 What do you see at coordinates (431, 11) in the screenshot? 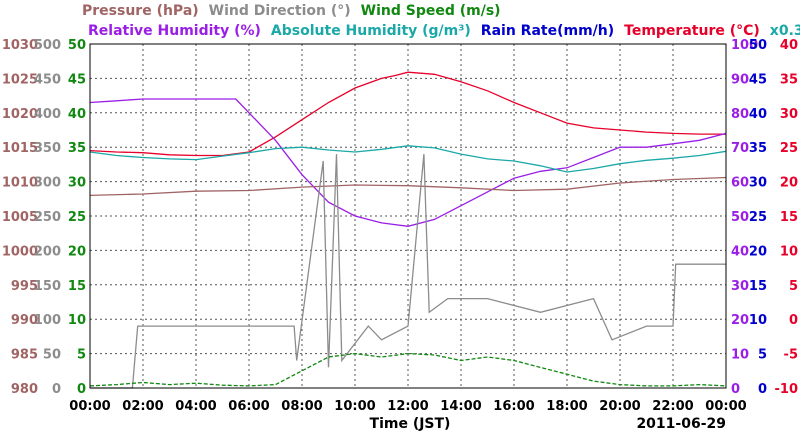
I see `legend-item: Wind Speed (m/s)` at bounding box center [431, 11].